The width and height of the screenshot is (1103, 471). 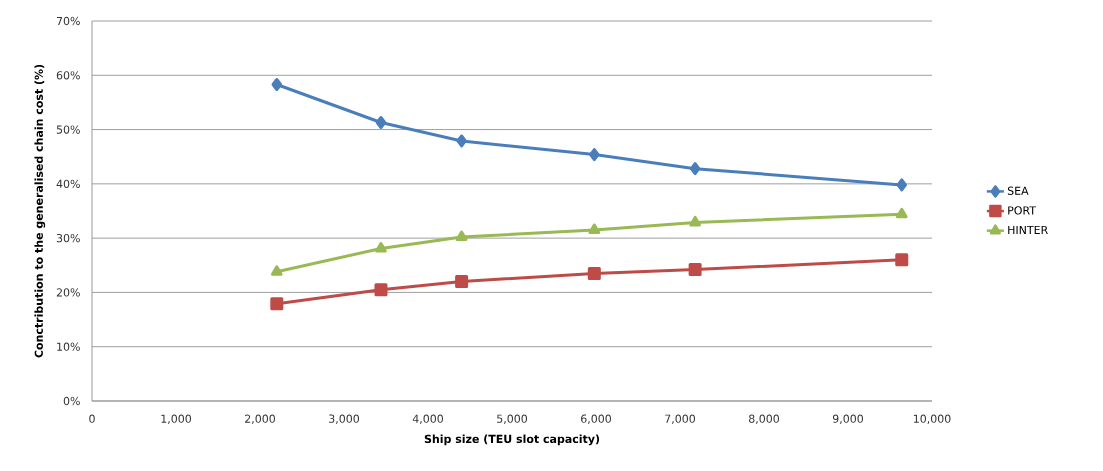 I want to click on y-tick-label: 30%, so click(x=68, y=238).